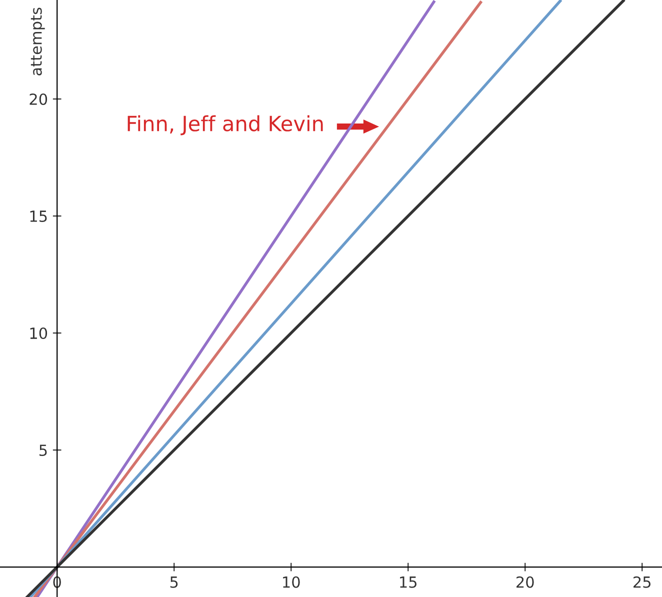  What do you see at coordinates (39, 333) in the screenshot?
I see `y-tick-label: 10` at bounding box center [39, 333].